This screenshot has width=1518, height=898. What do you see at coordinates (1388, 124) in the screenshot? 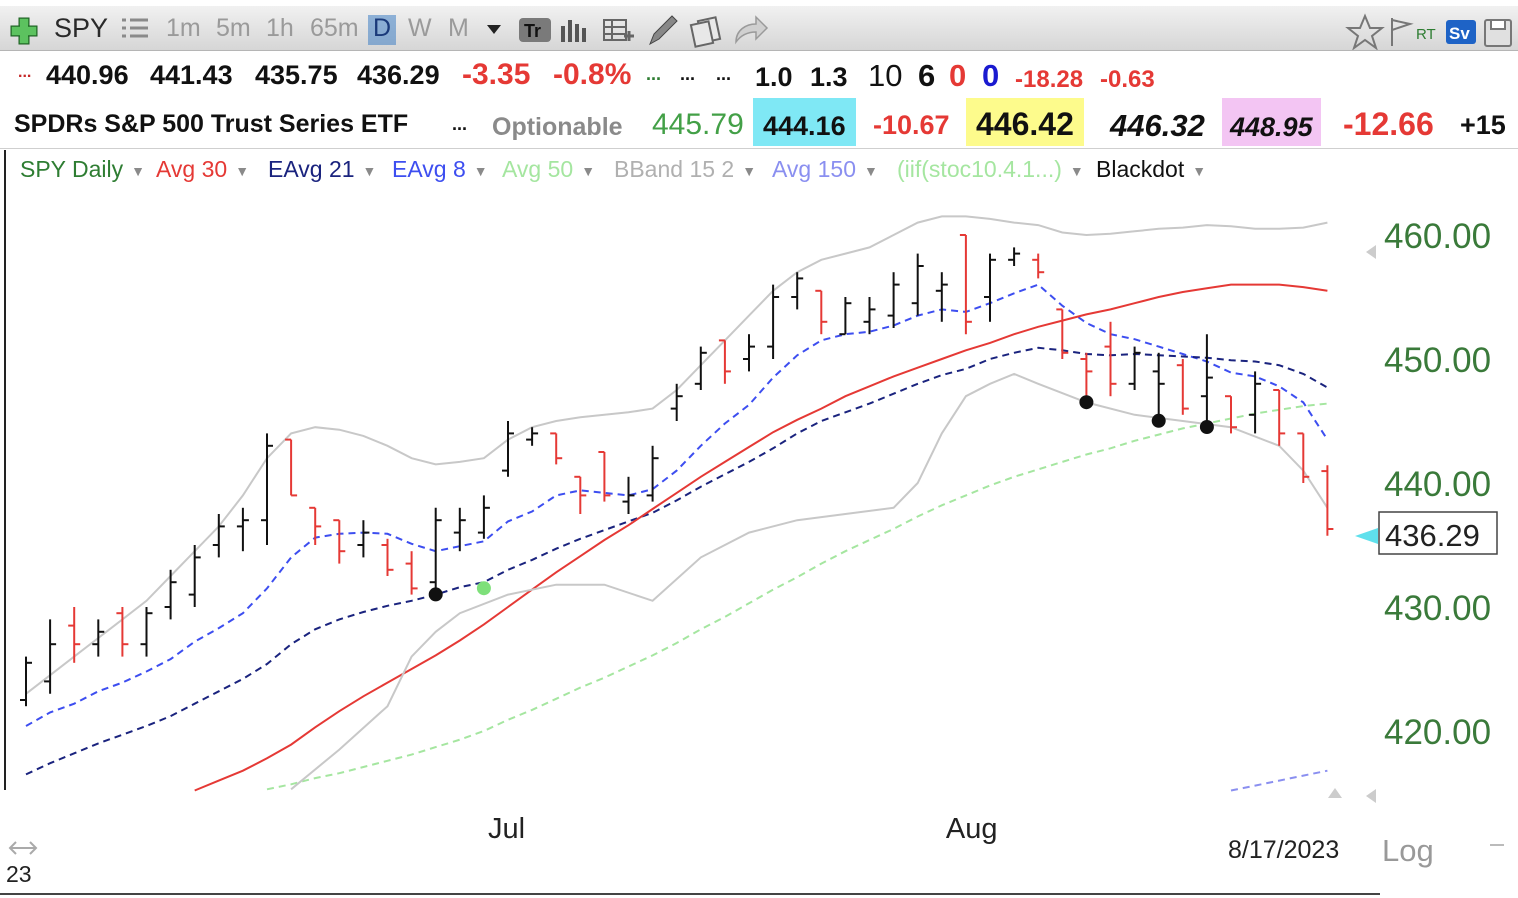
I see `quote-p7: -12.66` at bounding box center [1388, 124].